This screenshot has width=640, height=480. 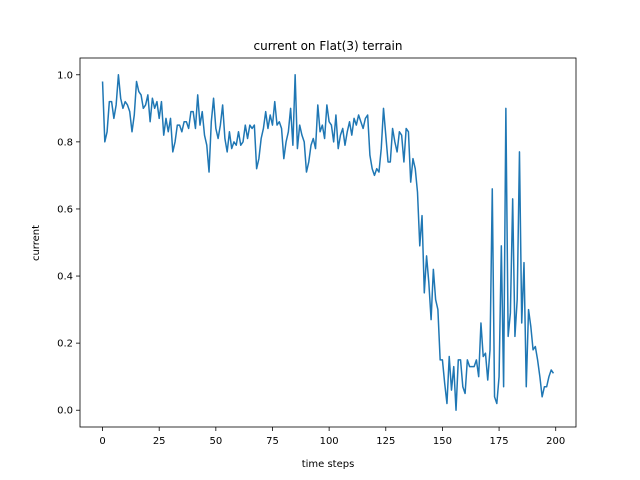 What do you see at coordinates (65, 344) in the screenshot?
I see `y-tick-label: 0.2` at bounding box center [65, 344].